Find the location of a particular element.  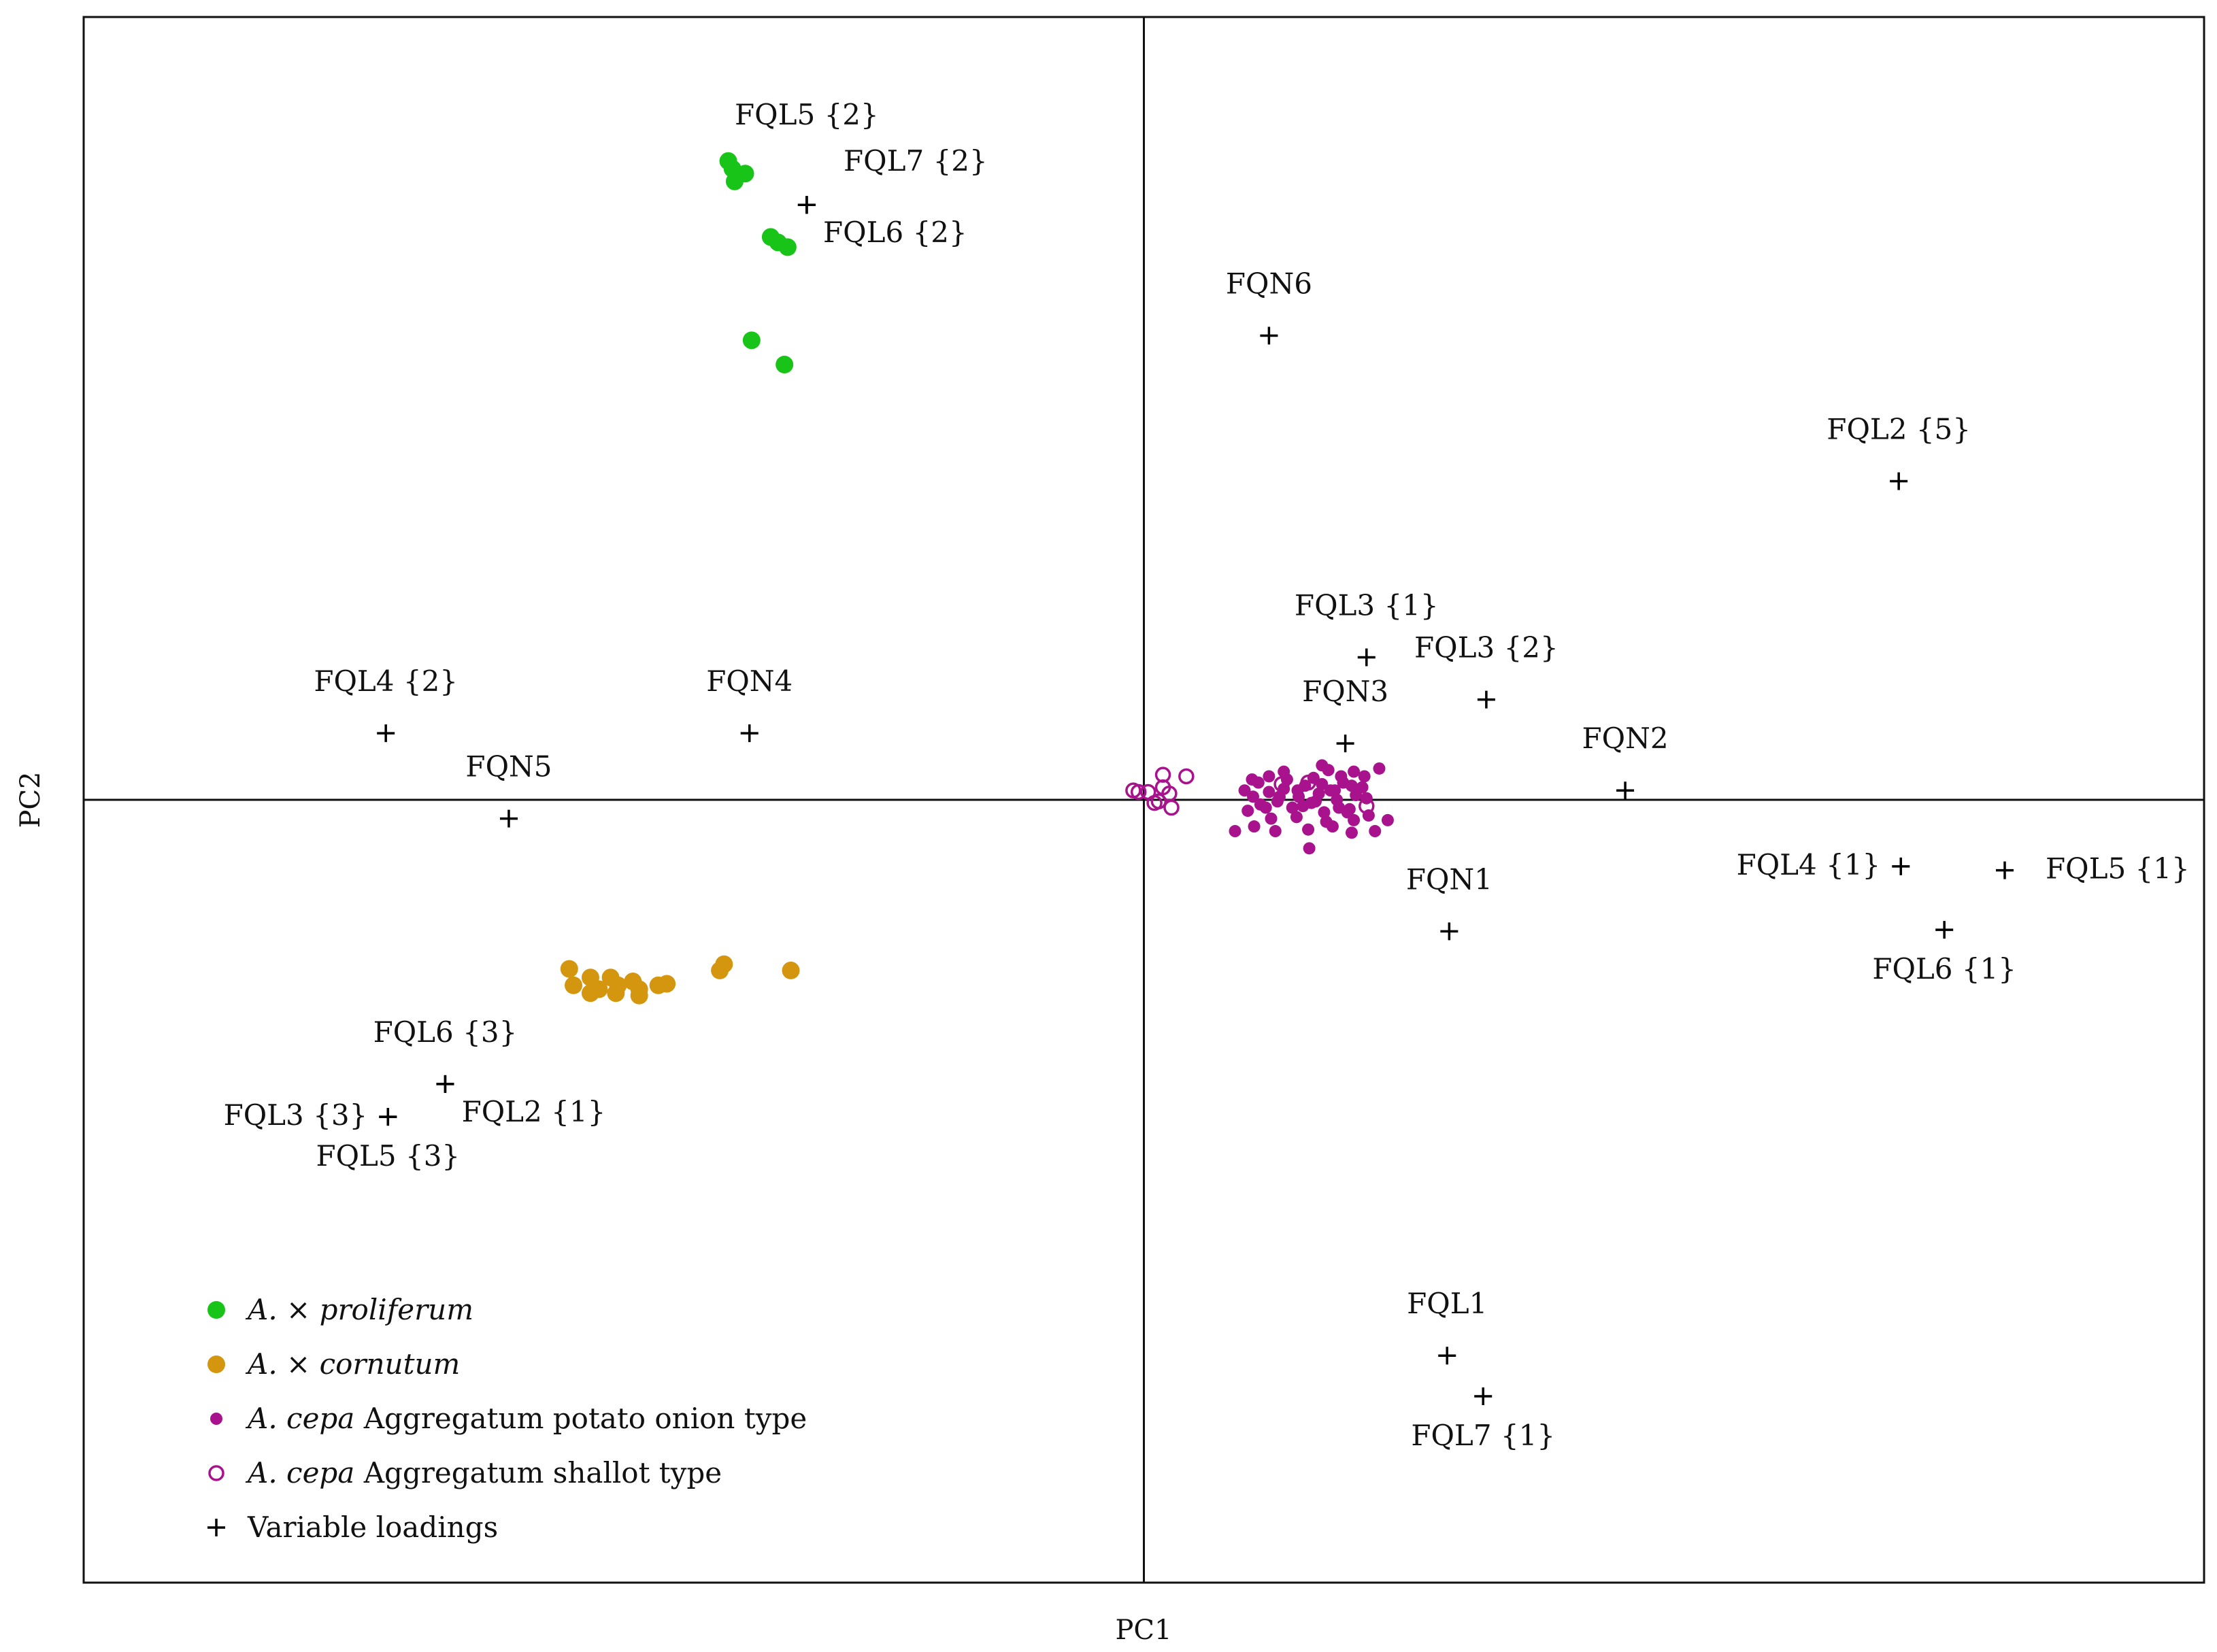

loading-label: FQN1 is located at coordinates (1449, 879).